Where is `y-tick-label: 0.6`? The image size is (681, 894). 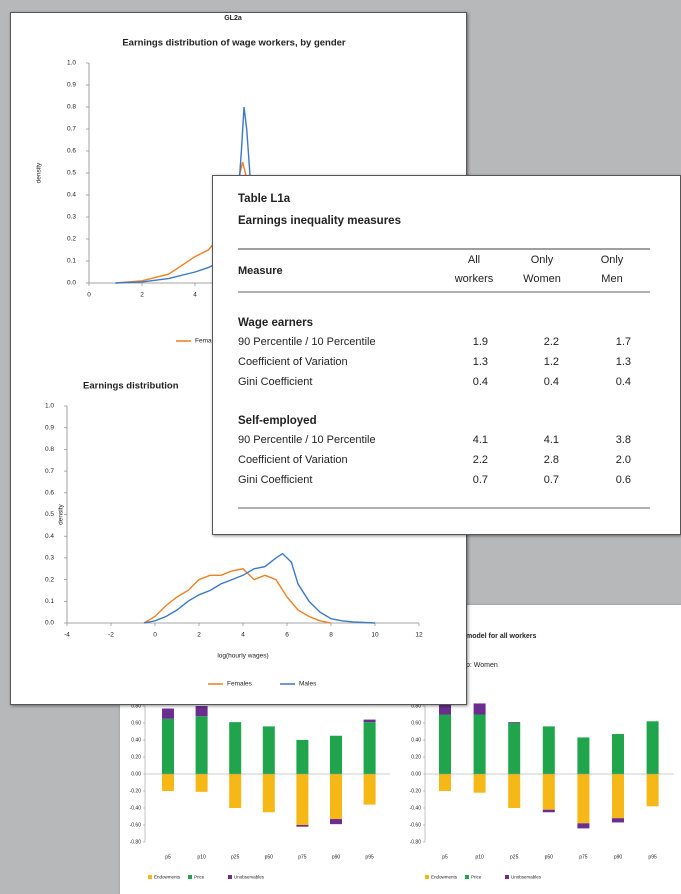
y-tick-label: 0.6 is located at coordinates (49, 493).